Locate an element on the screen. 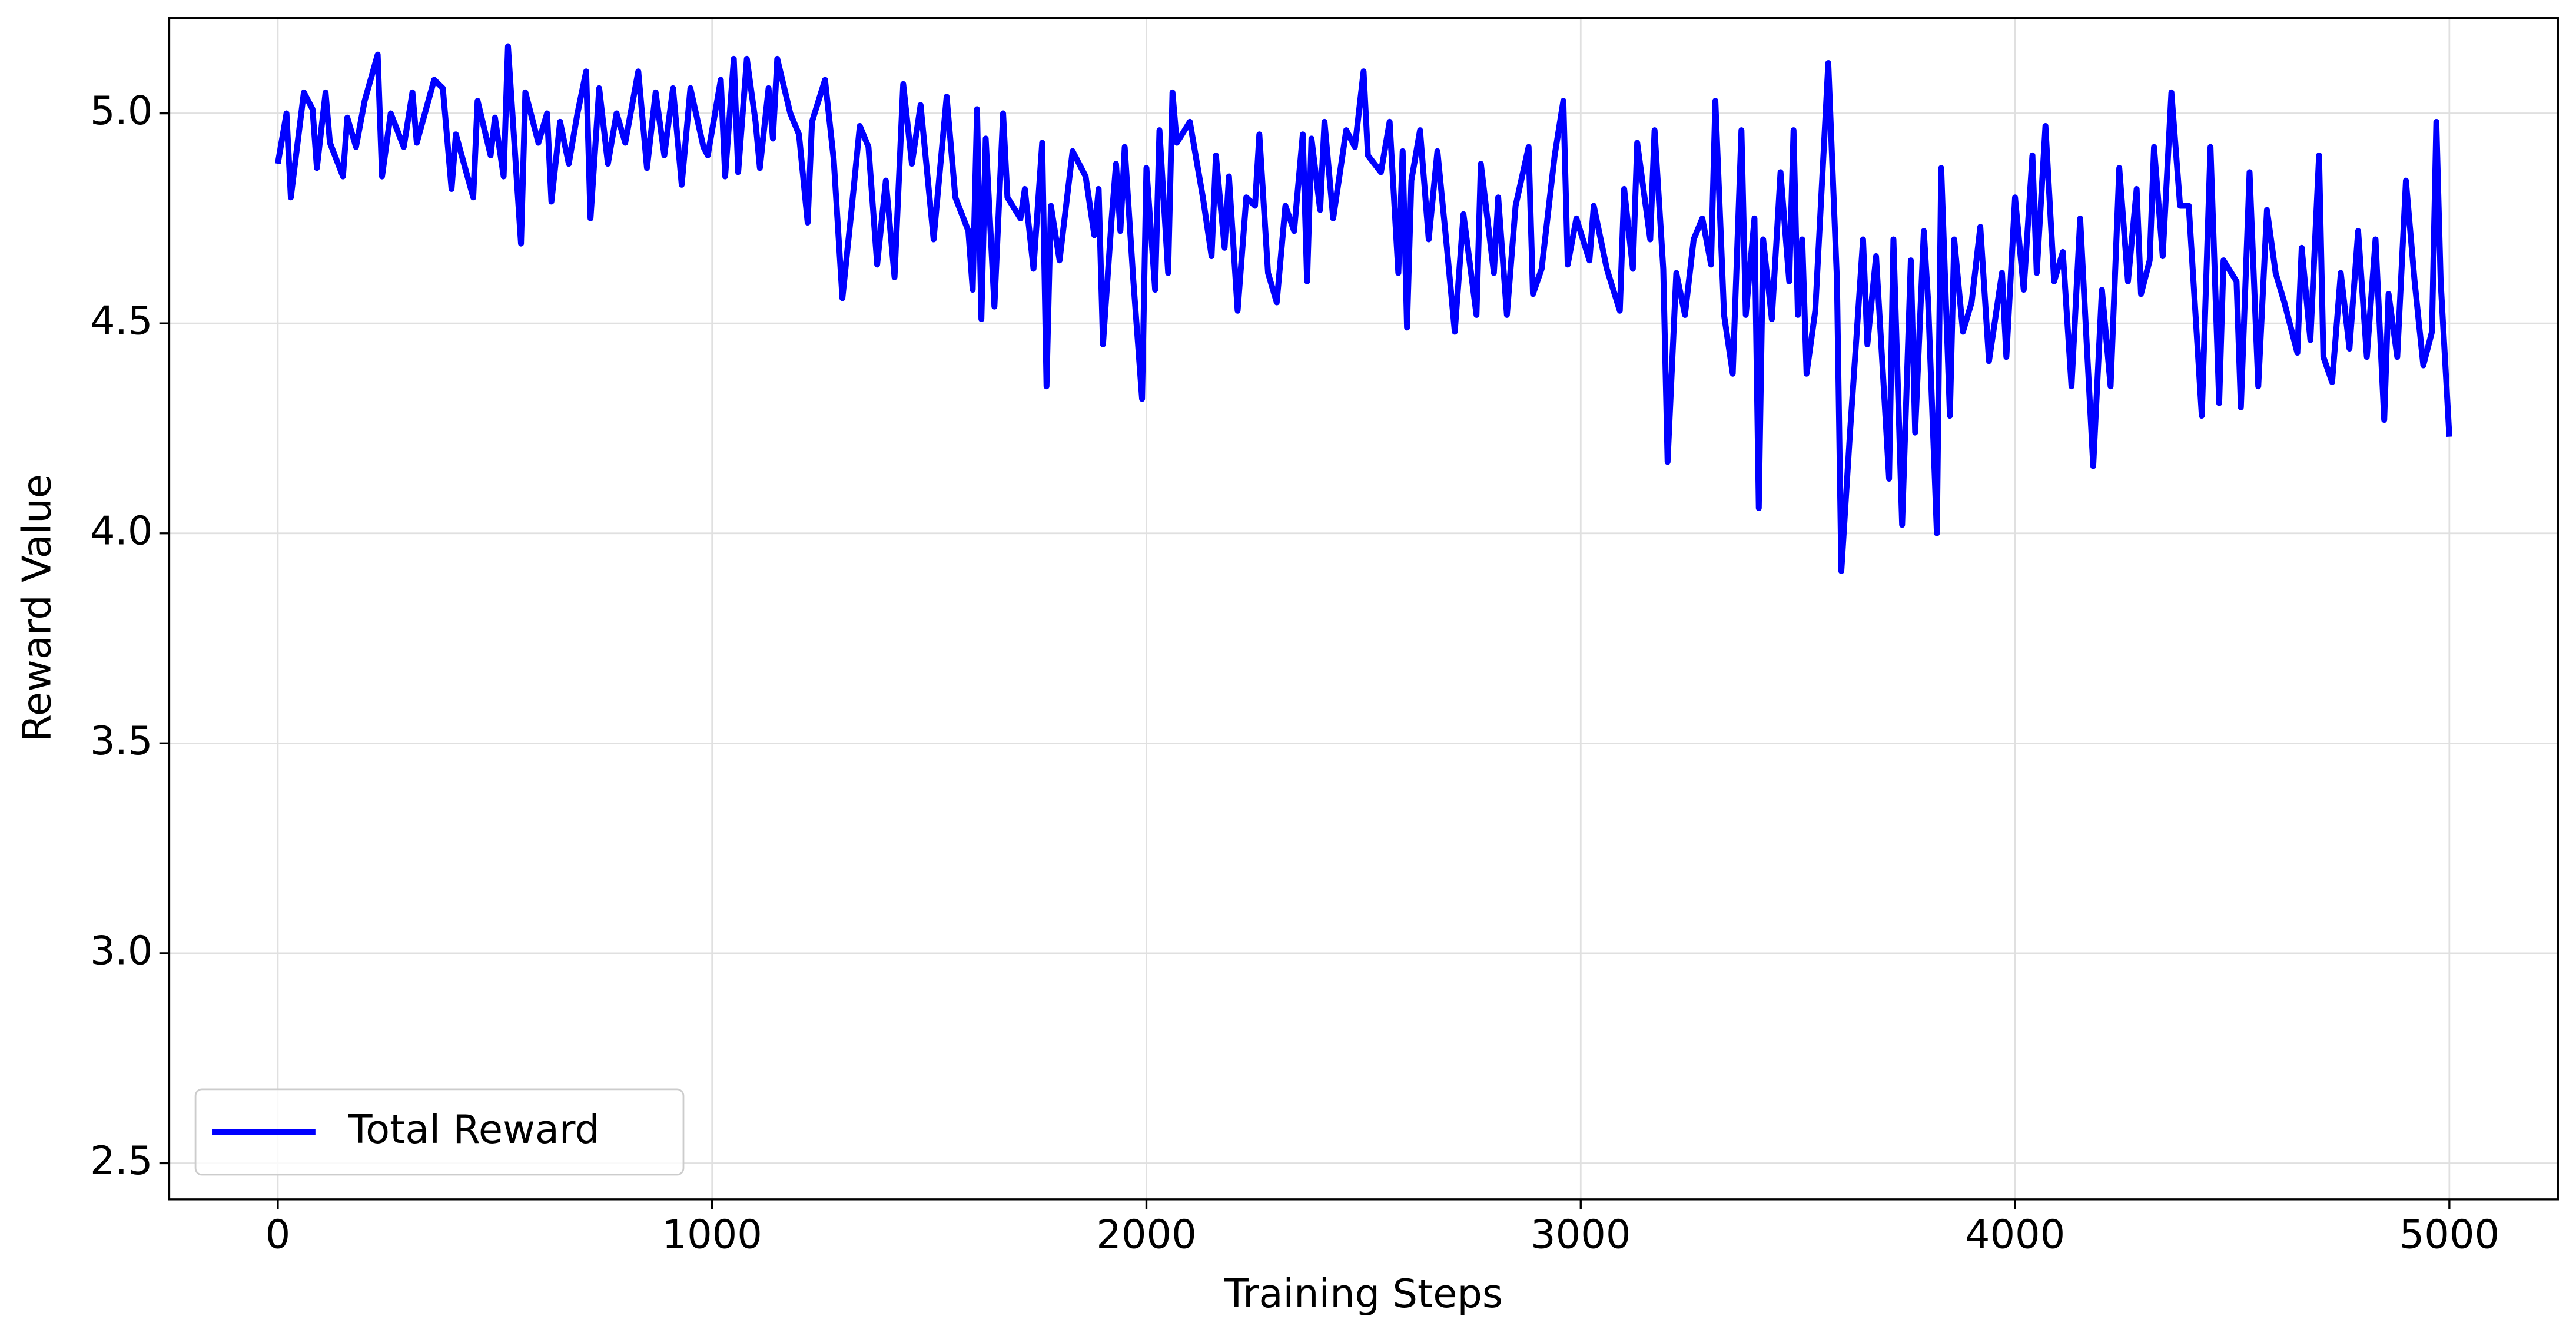 The width and height of the screenshot is (2576, 1339). y-tick-label: 4.0 is located at coordinates (121, 531).